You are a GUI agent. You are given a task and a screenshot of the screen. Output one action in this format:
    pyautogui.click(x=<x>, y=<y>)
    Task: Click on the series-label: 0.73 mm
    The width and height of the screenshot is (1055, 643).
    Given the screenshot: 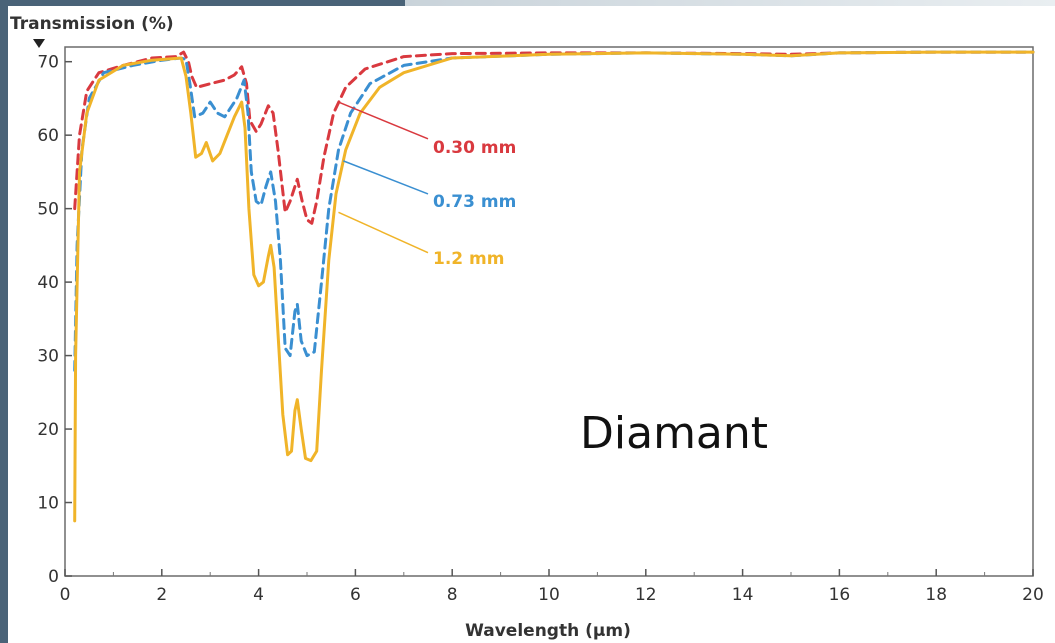 What is the action you would take?
    pyautogui.click(x=474, y=202)
    